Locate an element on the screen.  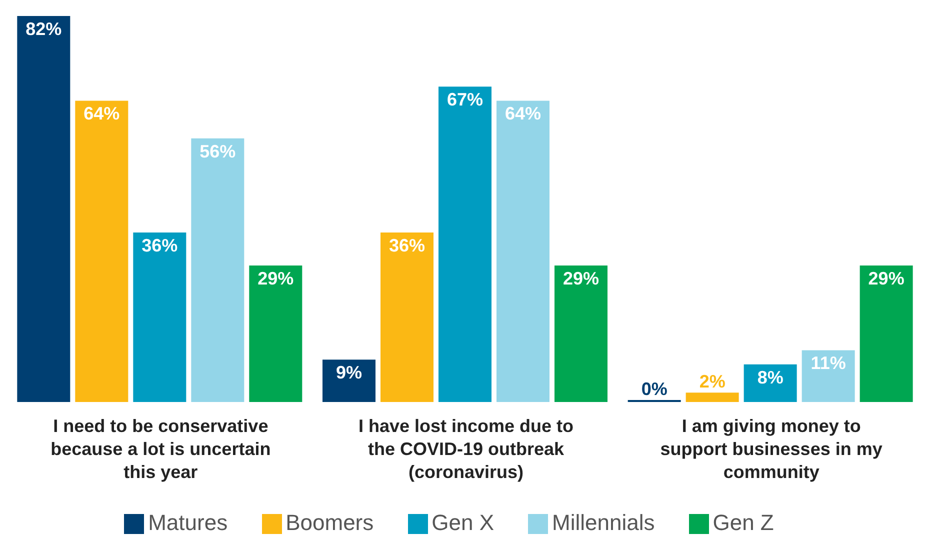
data-label: 9% is located at coordinates (349, 372).